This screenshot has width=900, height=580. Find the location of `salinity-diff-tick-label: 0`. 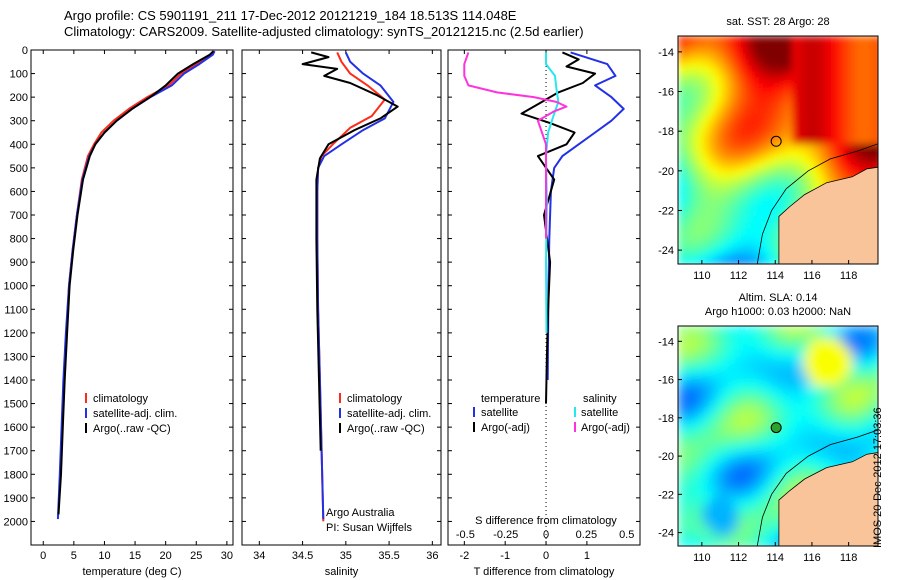

salinity-diff-tick-label: 0 is located at coordinates (546, 535).